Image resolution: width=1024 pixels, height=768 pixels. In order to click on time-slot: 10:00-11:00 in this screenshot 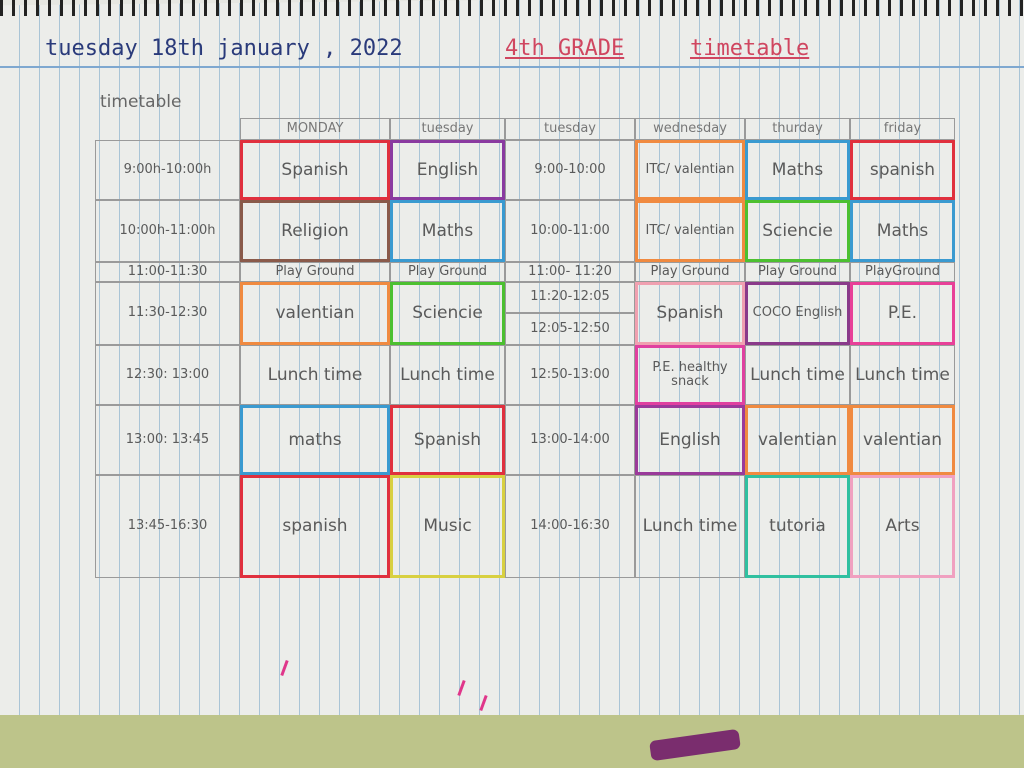, I will do `click(570, 231)`.